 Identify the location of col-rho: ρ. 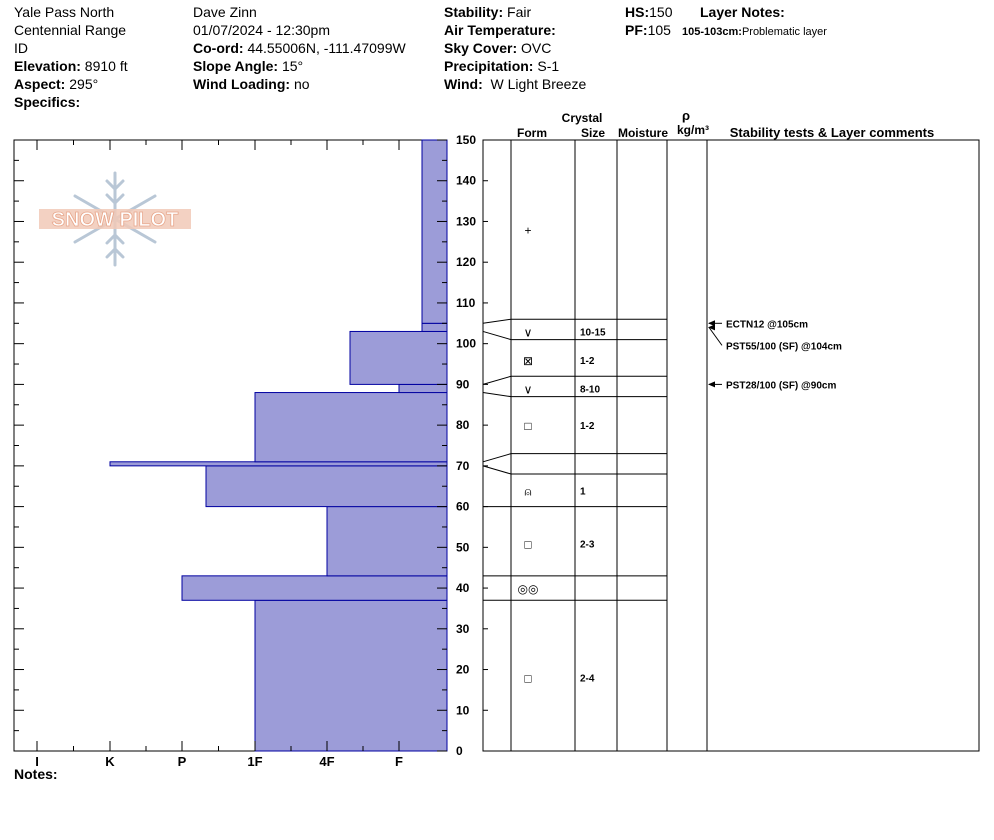
(686, 115).